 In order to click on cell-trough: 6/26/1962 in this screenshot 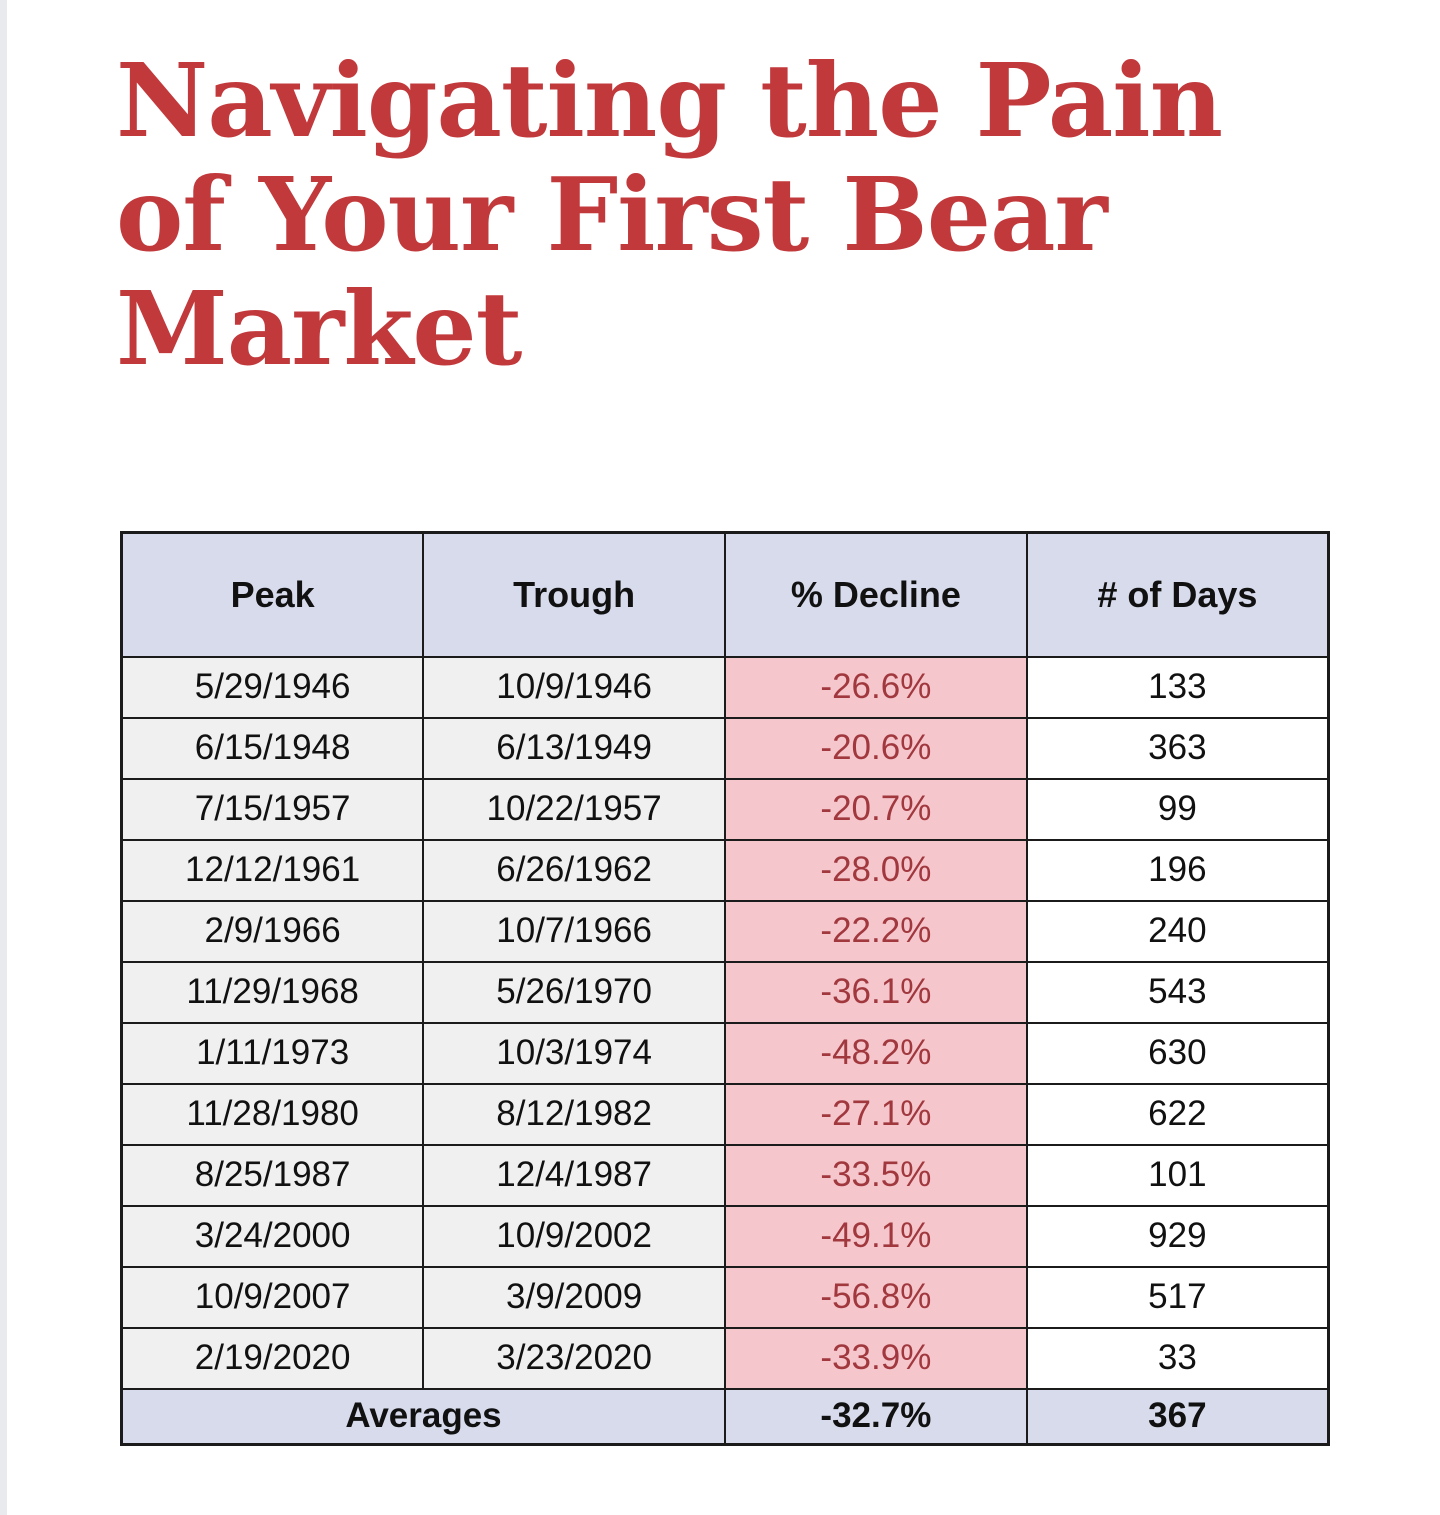, I will do `click(574, 870)`.